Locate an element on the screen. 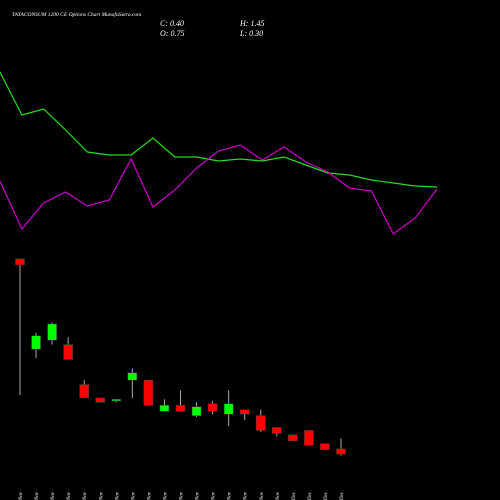 Image resolution: width=500 pixels, height=500 pixels. x-tick-label: 12 Nov is located at coordinates (101, 495).